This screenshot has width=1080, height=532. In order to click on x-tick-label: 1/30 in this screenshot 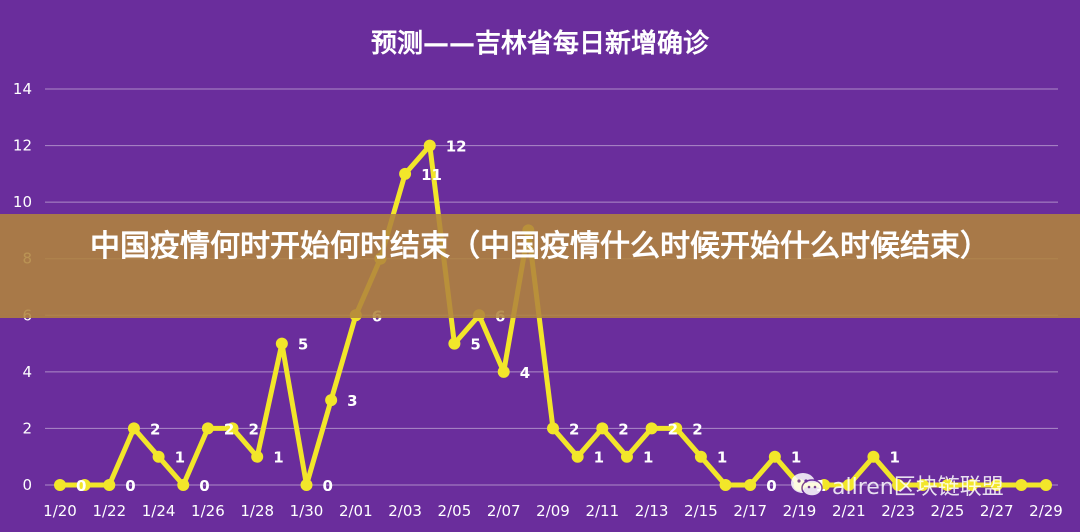, I will do `click(307, 511)`.